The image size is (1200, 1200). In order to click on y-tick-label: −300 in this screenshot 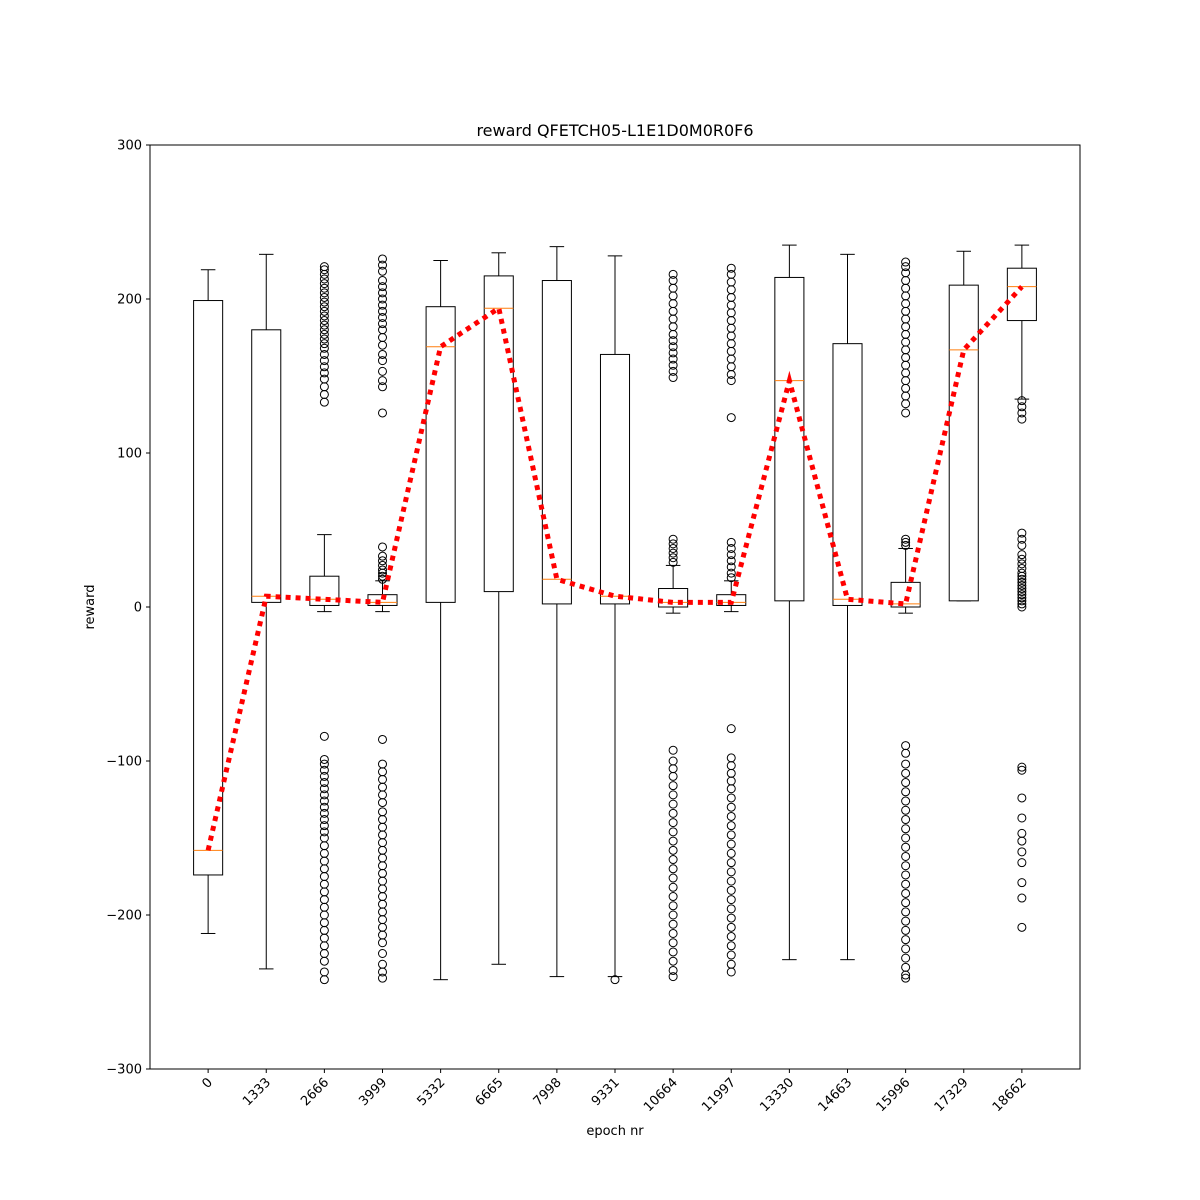, I will do `click(124, 1070)`.